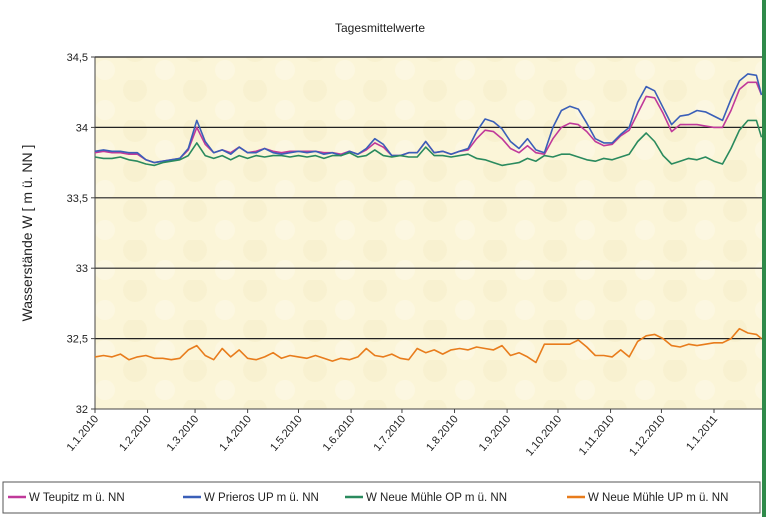 This screenshot has height=517, width=766. I want to click on legend-label: W Neue Mühle UP m ü. NN, so click(658, 498).